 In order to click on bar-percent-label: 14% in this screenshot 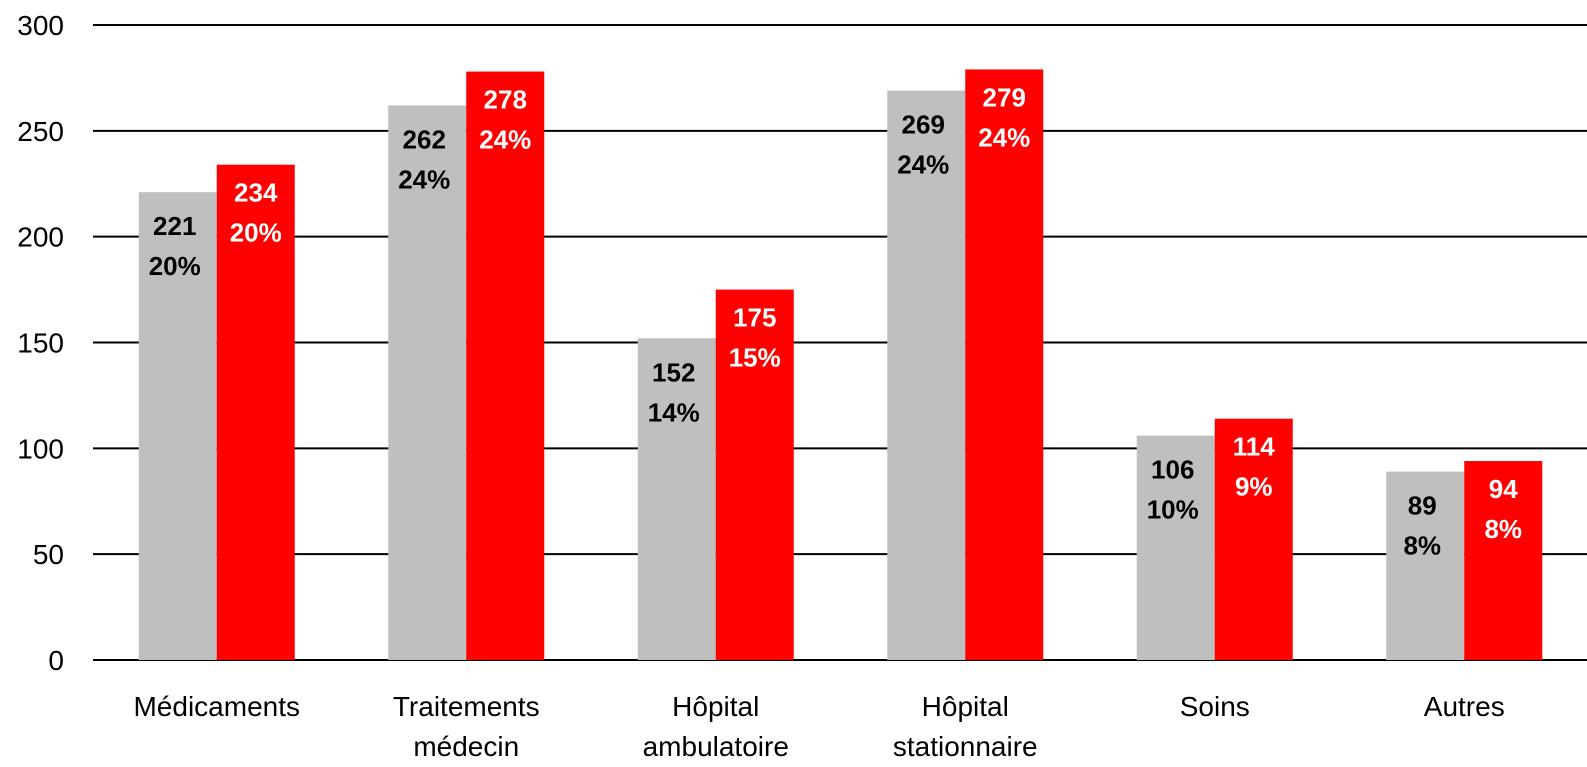, I will do `click(674, 412)`.